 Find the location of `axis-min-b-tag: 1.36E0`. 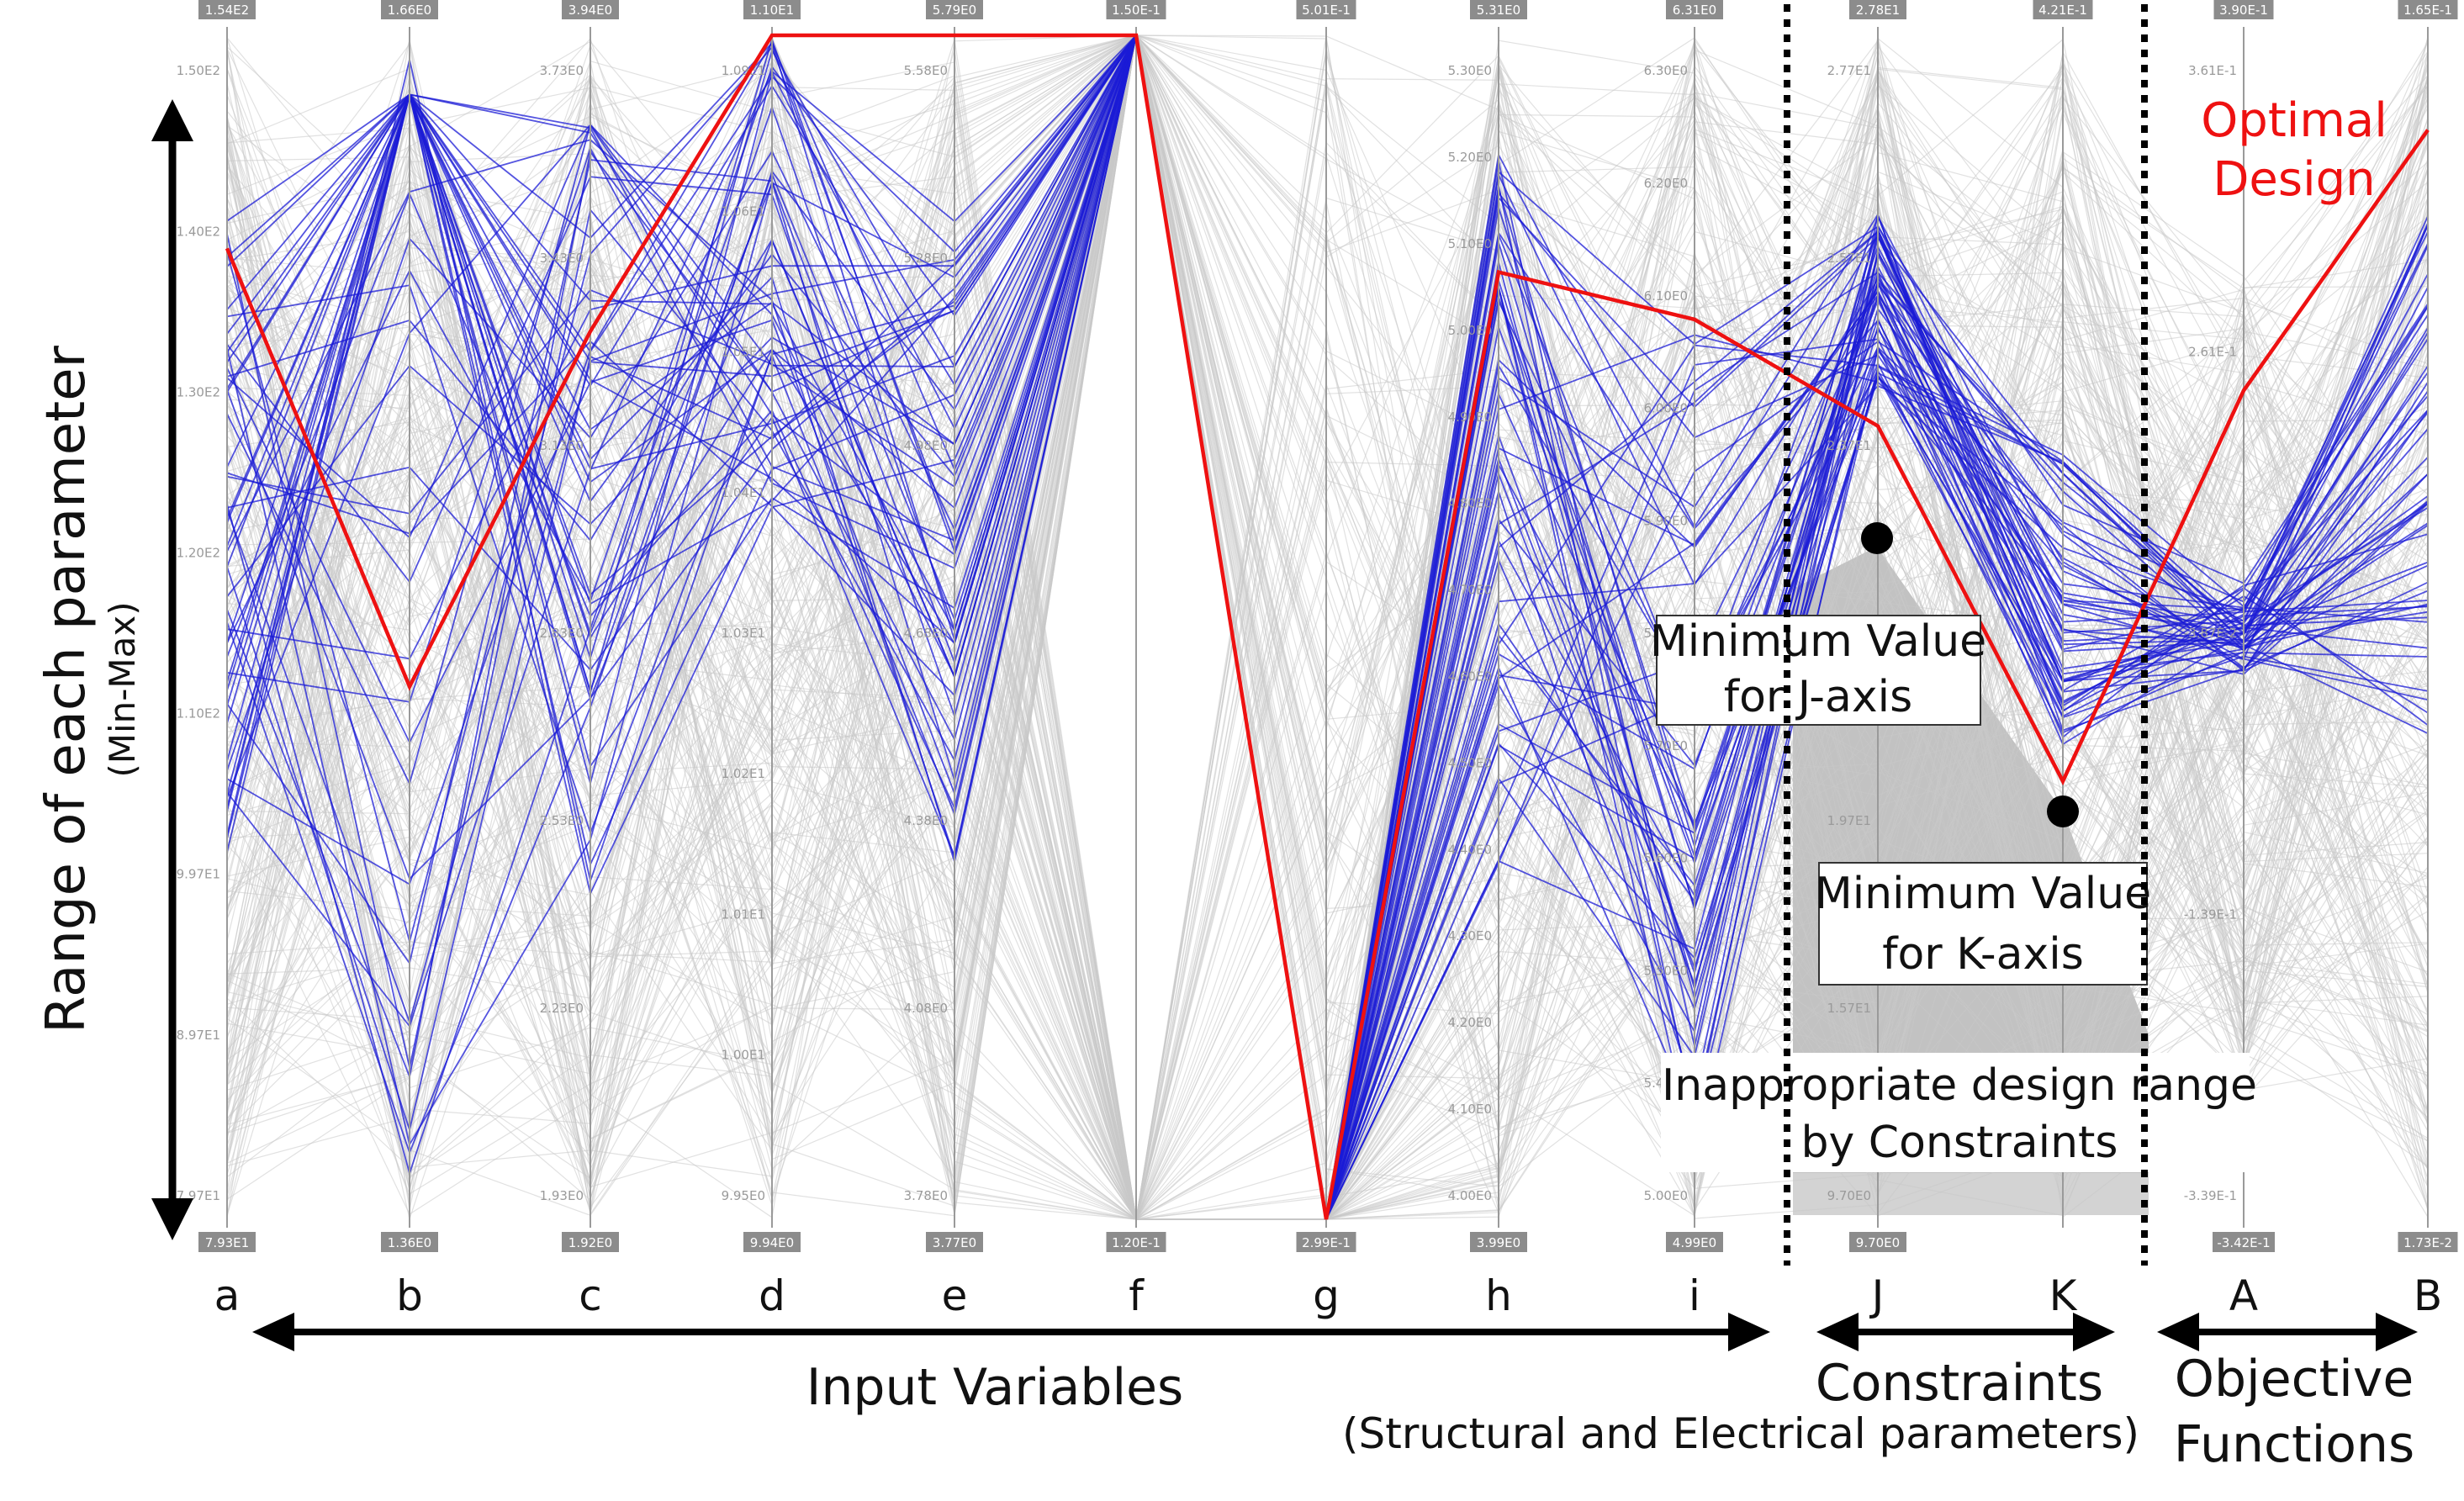

axis-min-b-tag: 1.36E0 is located at coordinates (409, 1243).